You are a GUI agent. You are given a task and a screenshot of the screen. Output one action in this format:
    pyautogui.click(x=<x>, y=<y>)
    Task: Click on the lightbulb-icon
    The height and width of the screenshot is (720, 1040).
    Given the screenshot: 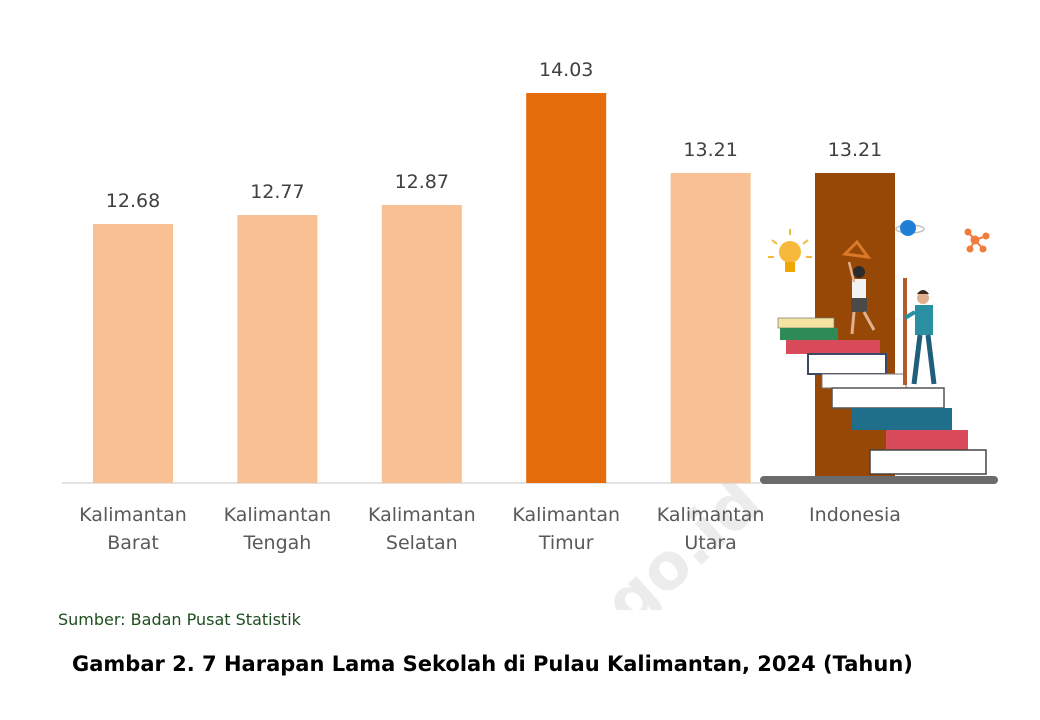 What is the action you would take?
    pyautogui.click(x=790, y=250)
    